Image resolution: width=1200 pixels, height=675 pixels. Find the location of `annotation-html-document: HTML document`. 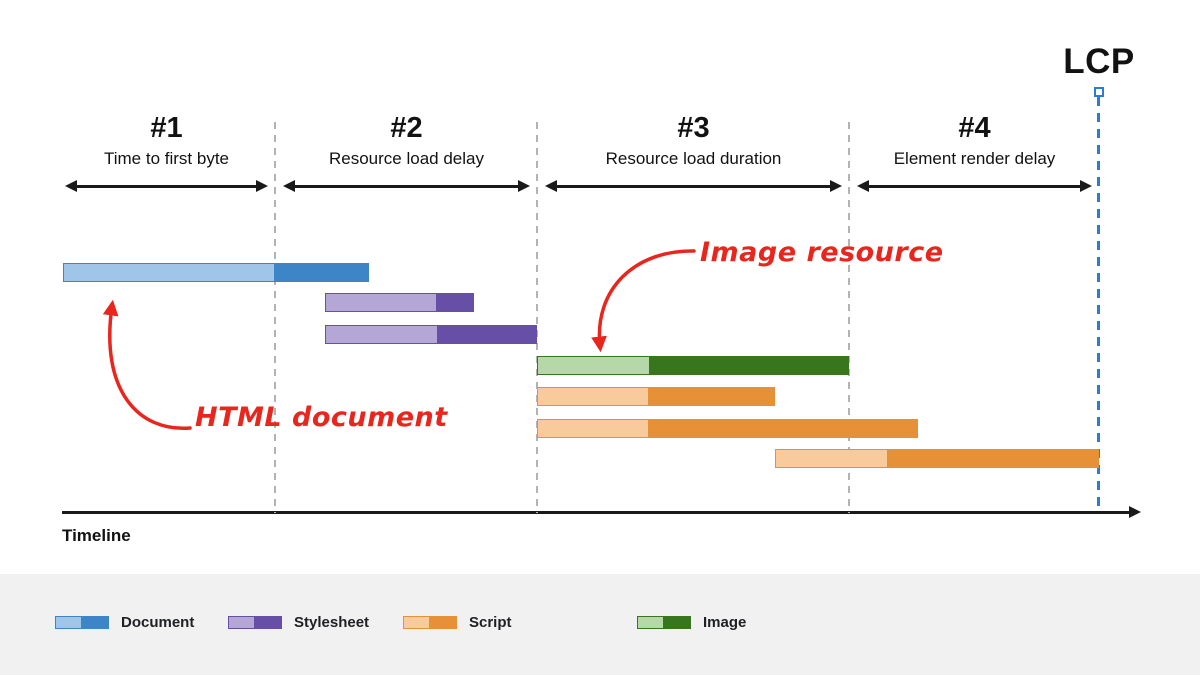

annotation-html-document: HTML document is located at coordinates (321, 417).